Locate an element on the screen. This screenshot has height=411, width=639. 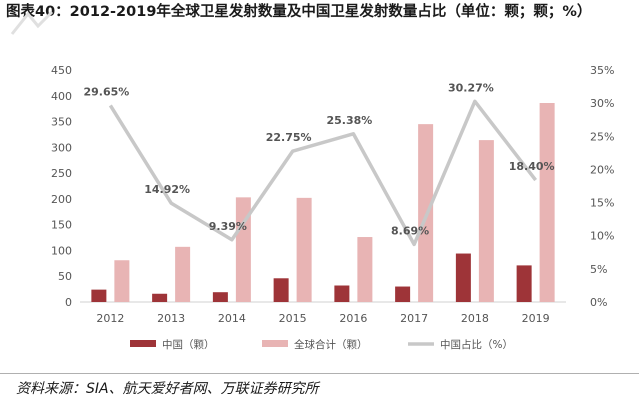
left-tick-label: 150 is located at coordinates (61, 225).